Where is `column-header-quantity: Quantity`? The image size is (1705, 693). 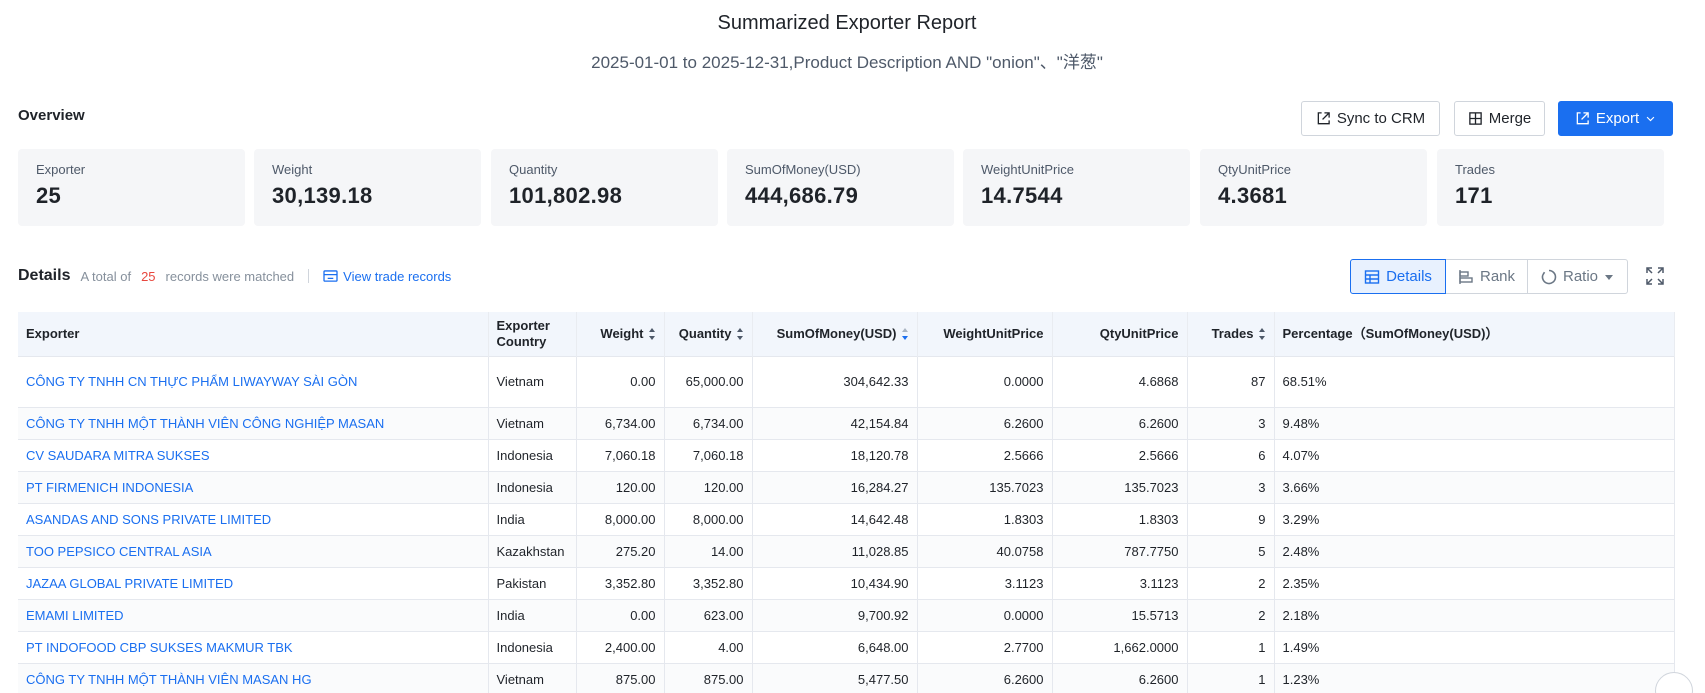
column-header-quantity: Quantity is located at coordinates (708, 334).